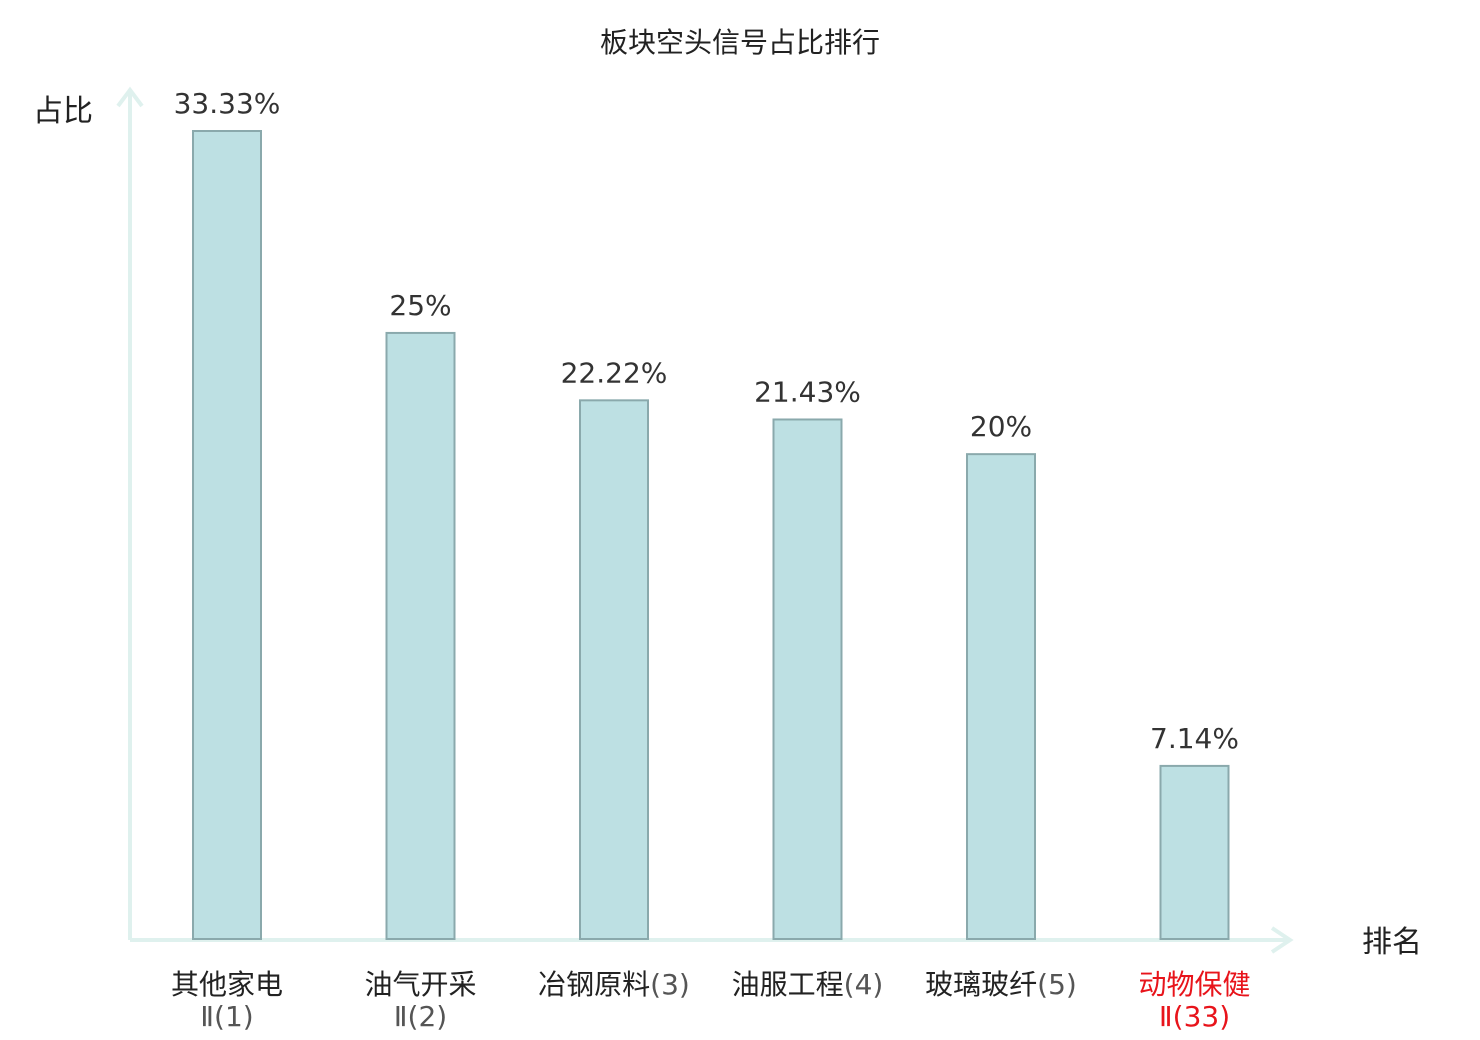 The width and height of the screenshot is (1480, 1040). I want to click on value-label-4: 21.43%, so click(807, 391).